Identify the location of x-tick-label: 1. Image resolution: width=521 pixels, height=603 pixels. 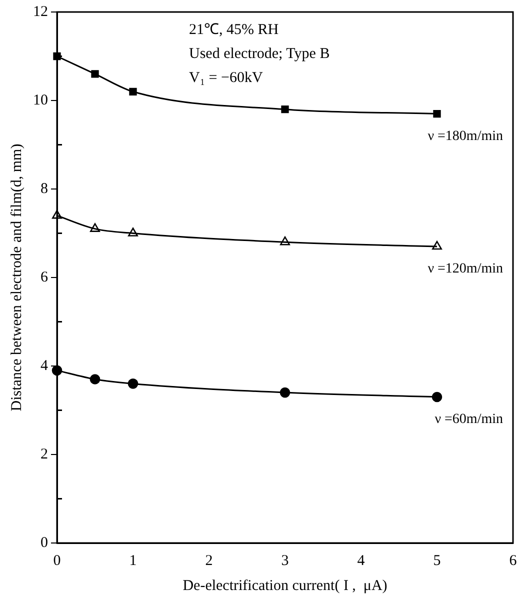
(133, 560).